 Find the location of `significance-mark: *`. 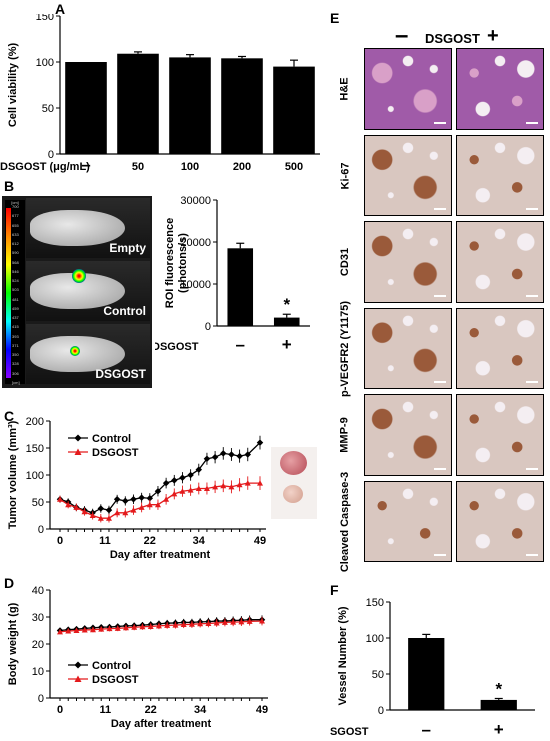

significance-mark: * is located at coordinates (286, 304).